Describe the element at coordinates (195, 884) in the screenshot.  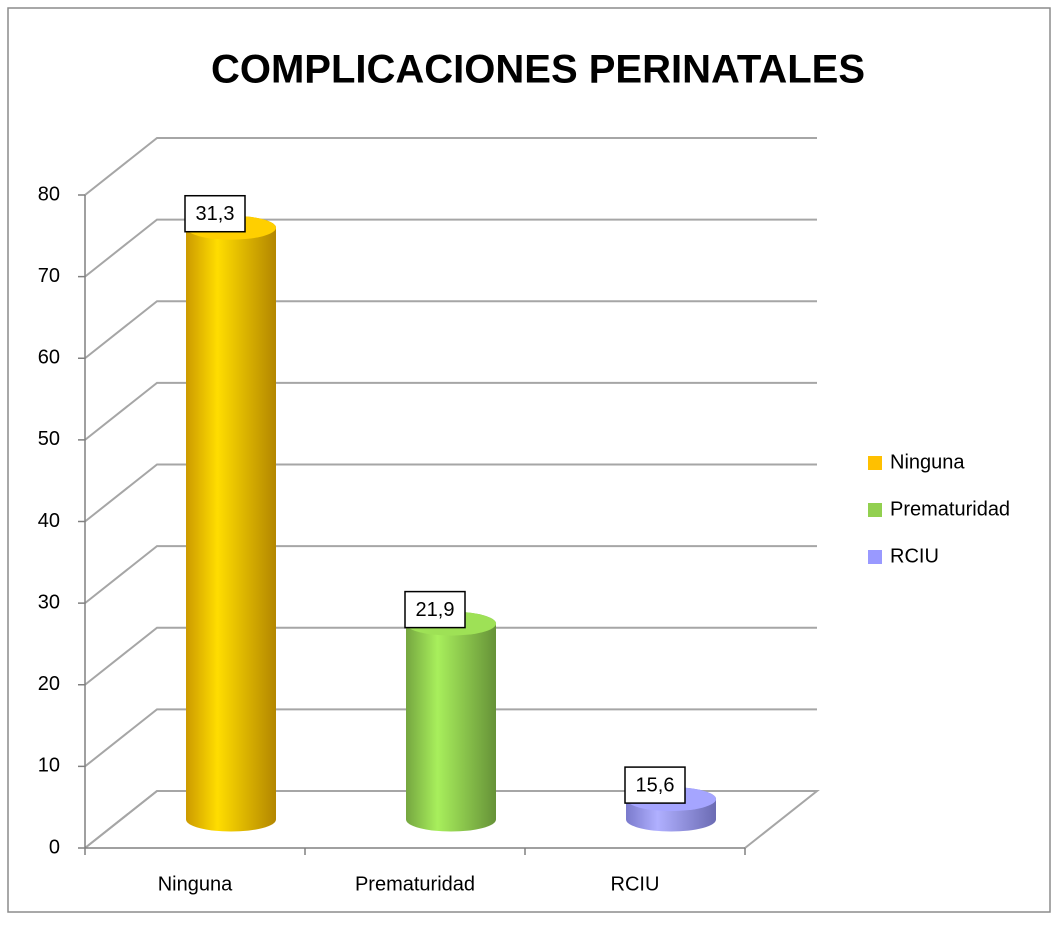
I see `x-tick-label: Ninguna` at that location.